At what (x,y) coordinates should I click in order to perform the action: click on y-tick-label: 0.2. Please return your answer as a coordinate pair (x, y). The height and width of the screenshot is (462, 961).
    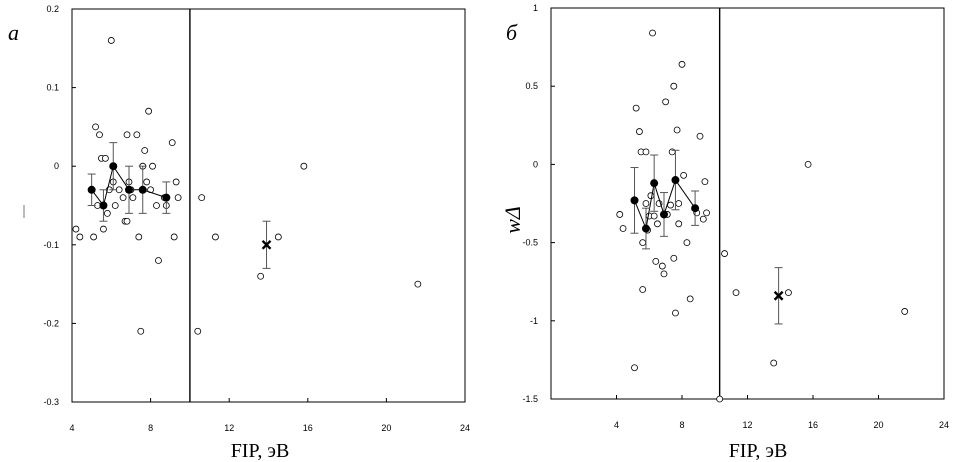
    Looking at the image, I should click on (52, 9).